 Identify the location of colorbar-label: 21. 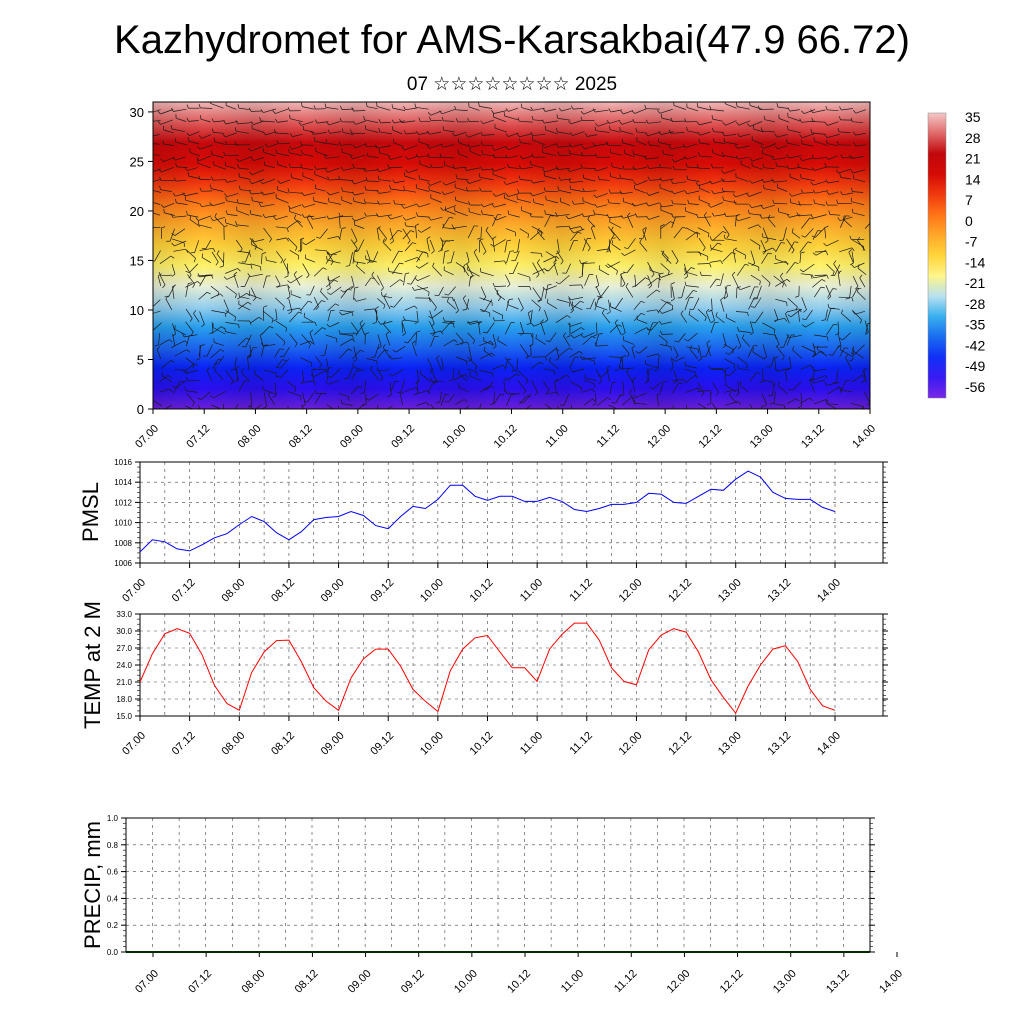
(973, 159).